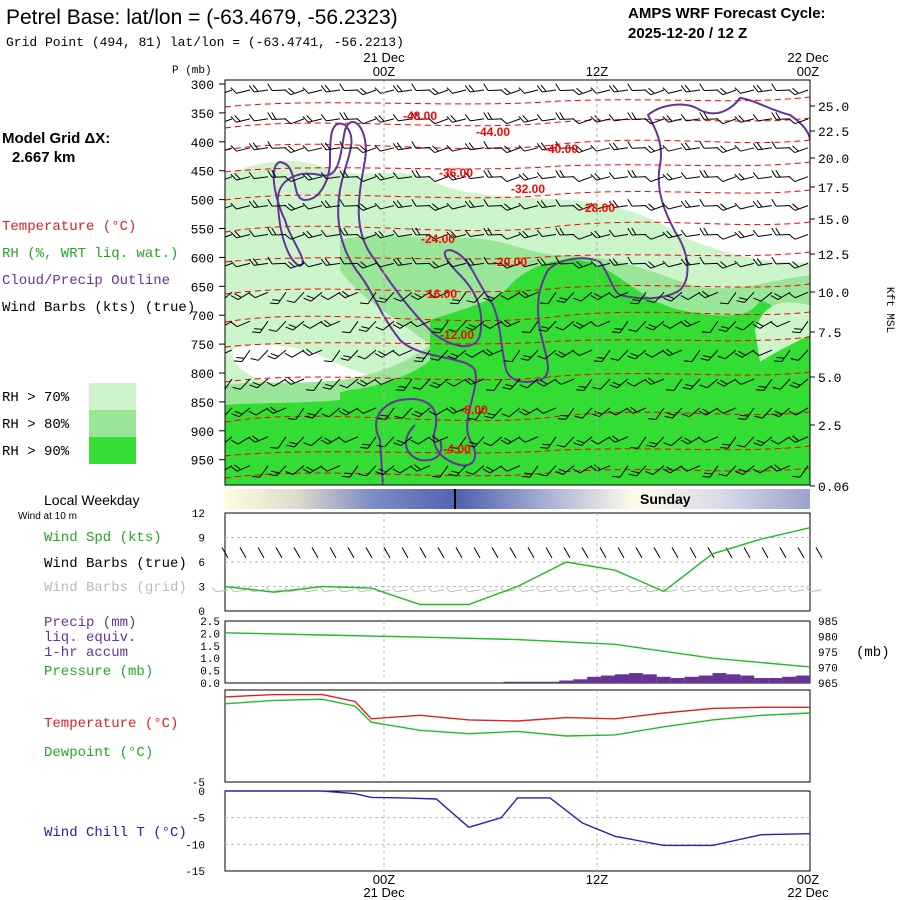  What do you see at coordinates (202, 461) in the screenshot?
I see `pressure-tick-950: 950` at bounding box center [202, 461].